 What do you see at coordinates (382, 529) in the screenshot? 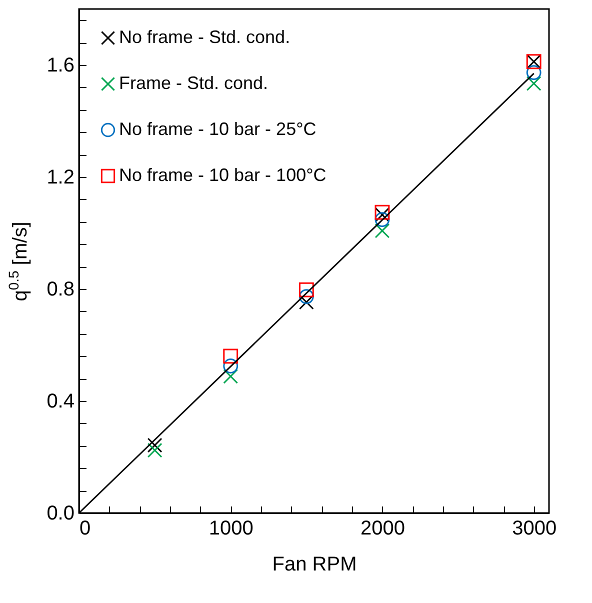
I see `x-tick-label: 2000` at bounding box center [382, 529].